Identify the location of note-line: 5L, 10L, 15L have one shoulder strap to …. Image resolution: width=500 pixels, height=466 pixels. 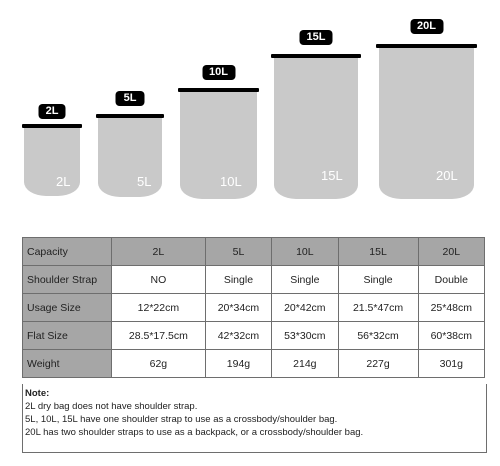
(181, 419).